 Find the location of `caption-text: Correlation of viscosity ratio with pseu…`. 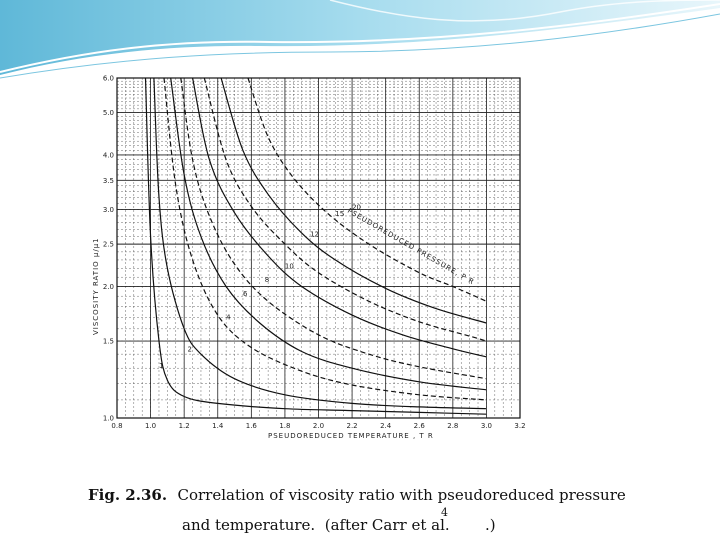

caption-text: Correlation of viscosity ratio with pseu… is located at coordinates (401, 495).